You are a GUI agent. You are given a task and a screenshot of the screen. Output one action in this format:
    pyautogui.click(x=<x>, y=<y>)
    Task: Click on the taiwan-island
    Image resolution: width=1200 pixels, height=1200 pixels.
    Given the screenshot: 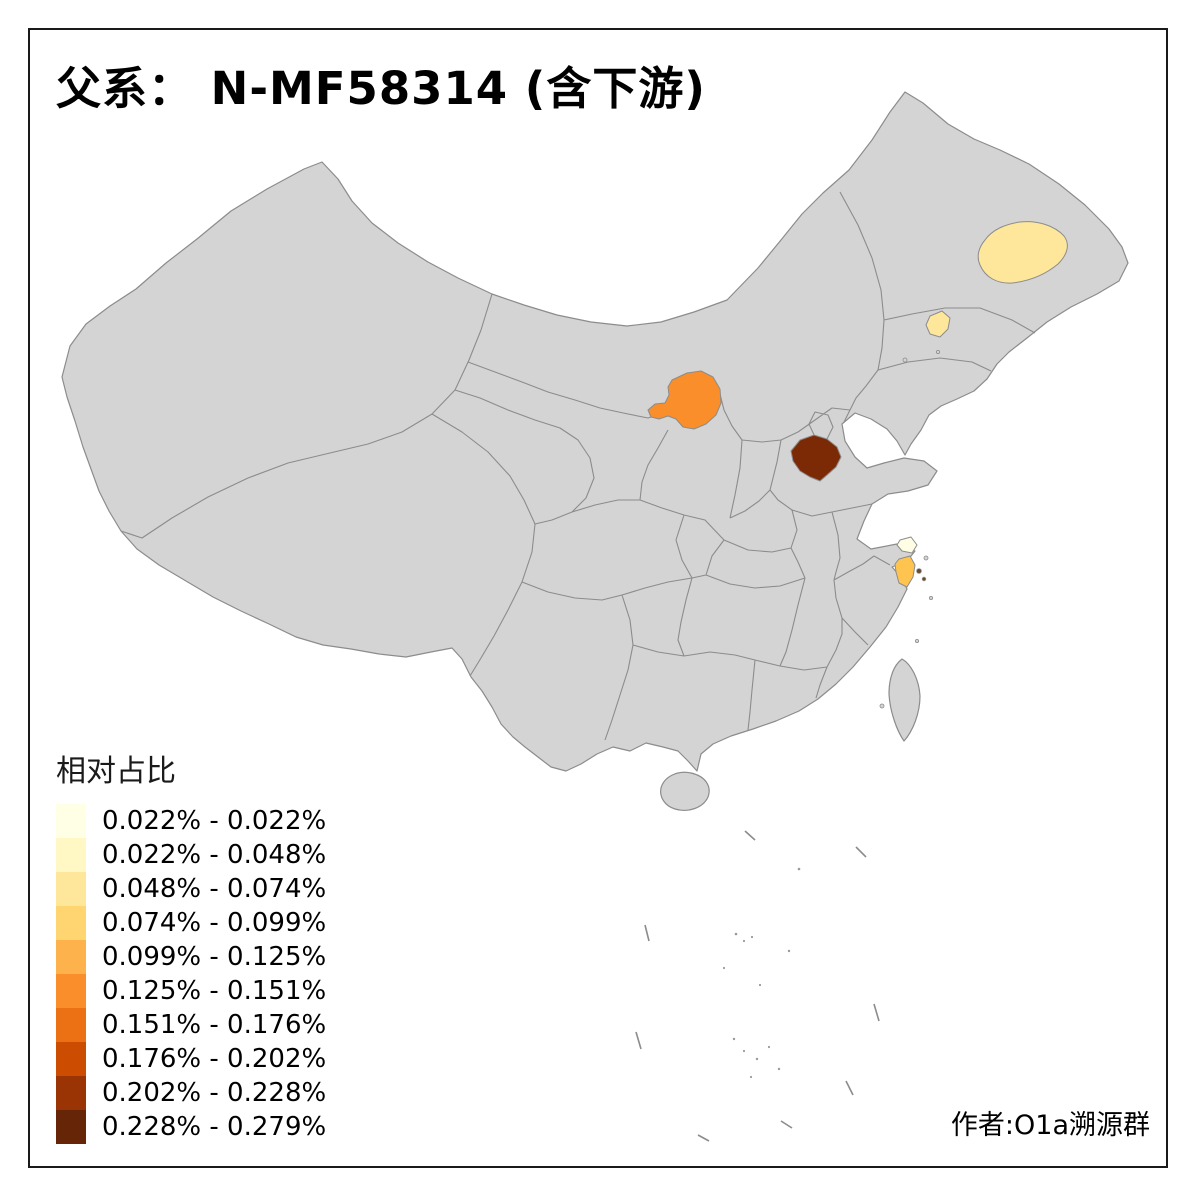 What is the action you would take?
    pyautogui.click(x=904, y=700)
    